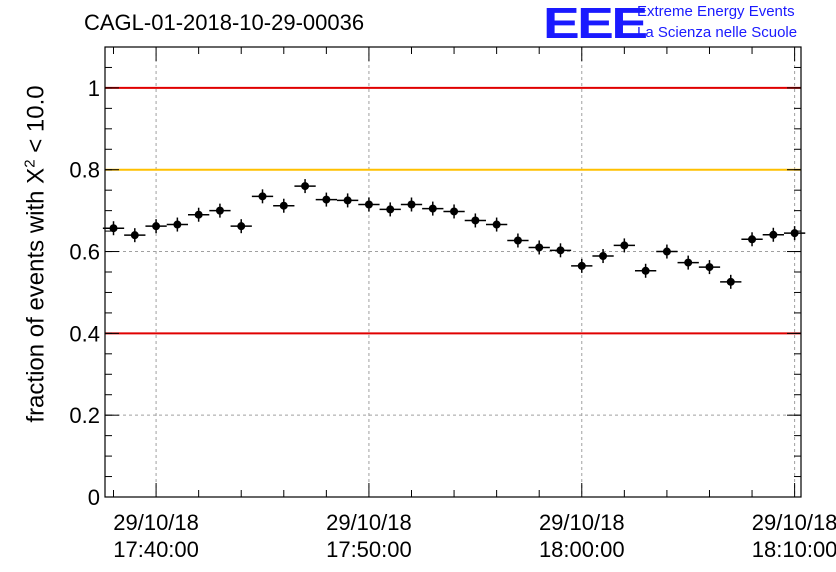 The height and width of the screenshot is (572, 836). I want to click on y-tick-label: 1, so click(94, 88).